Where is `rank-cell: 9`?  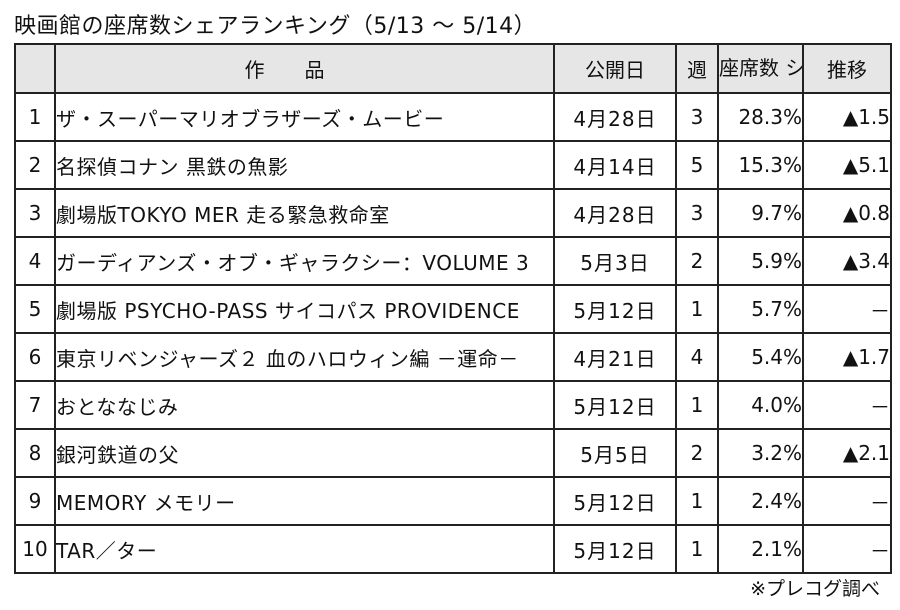 rank-cell: 9 is located at coordinates (35, 501).